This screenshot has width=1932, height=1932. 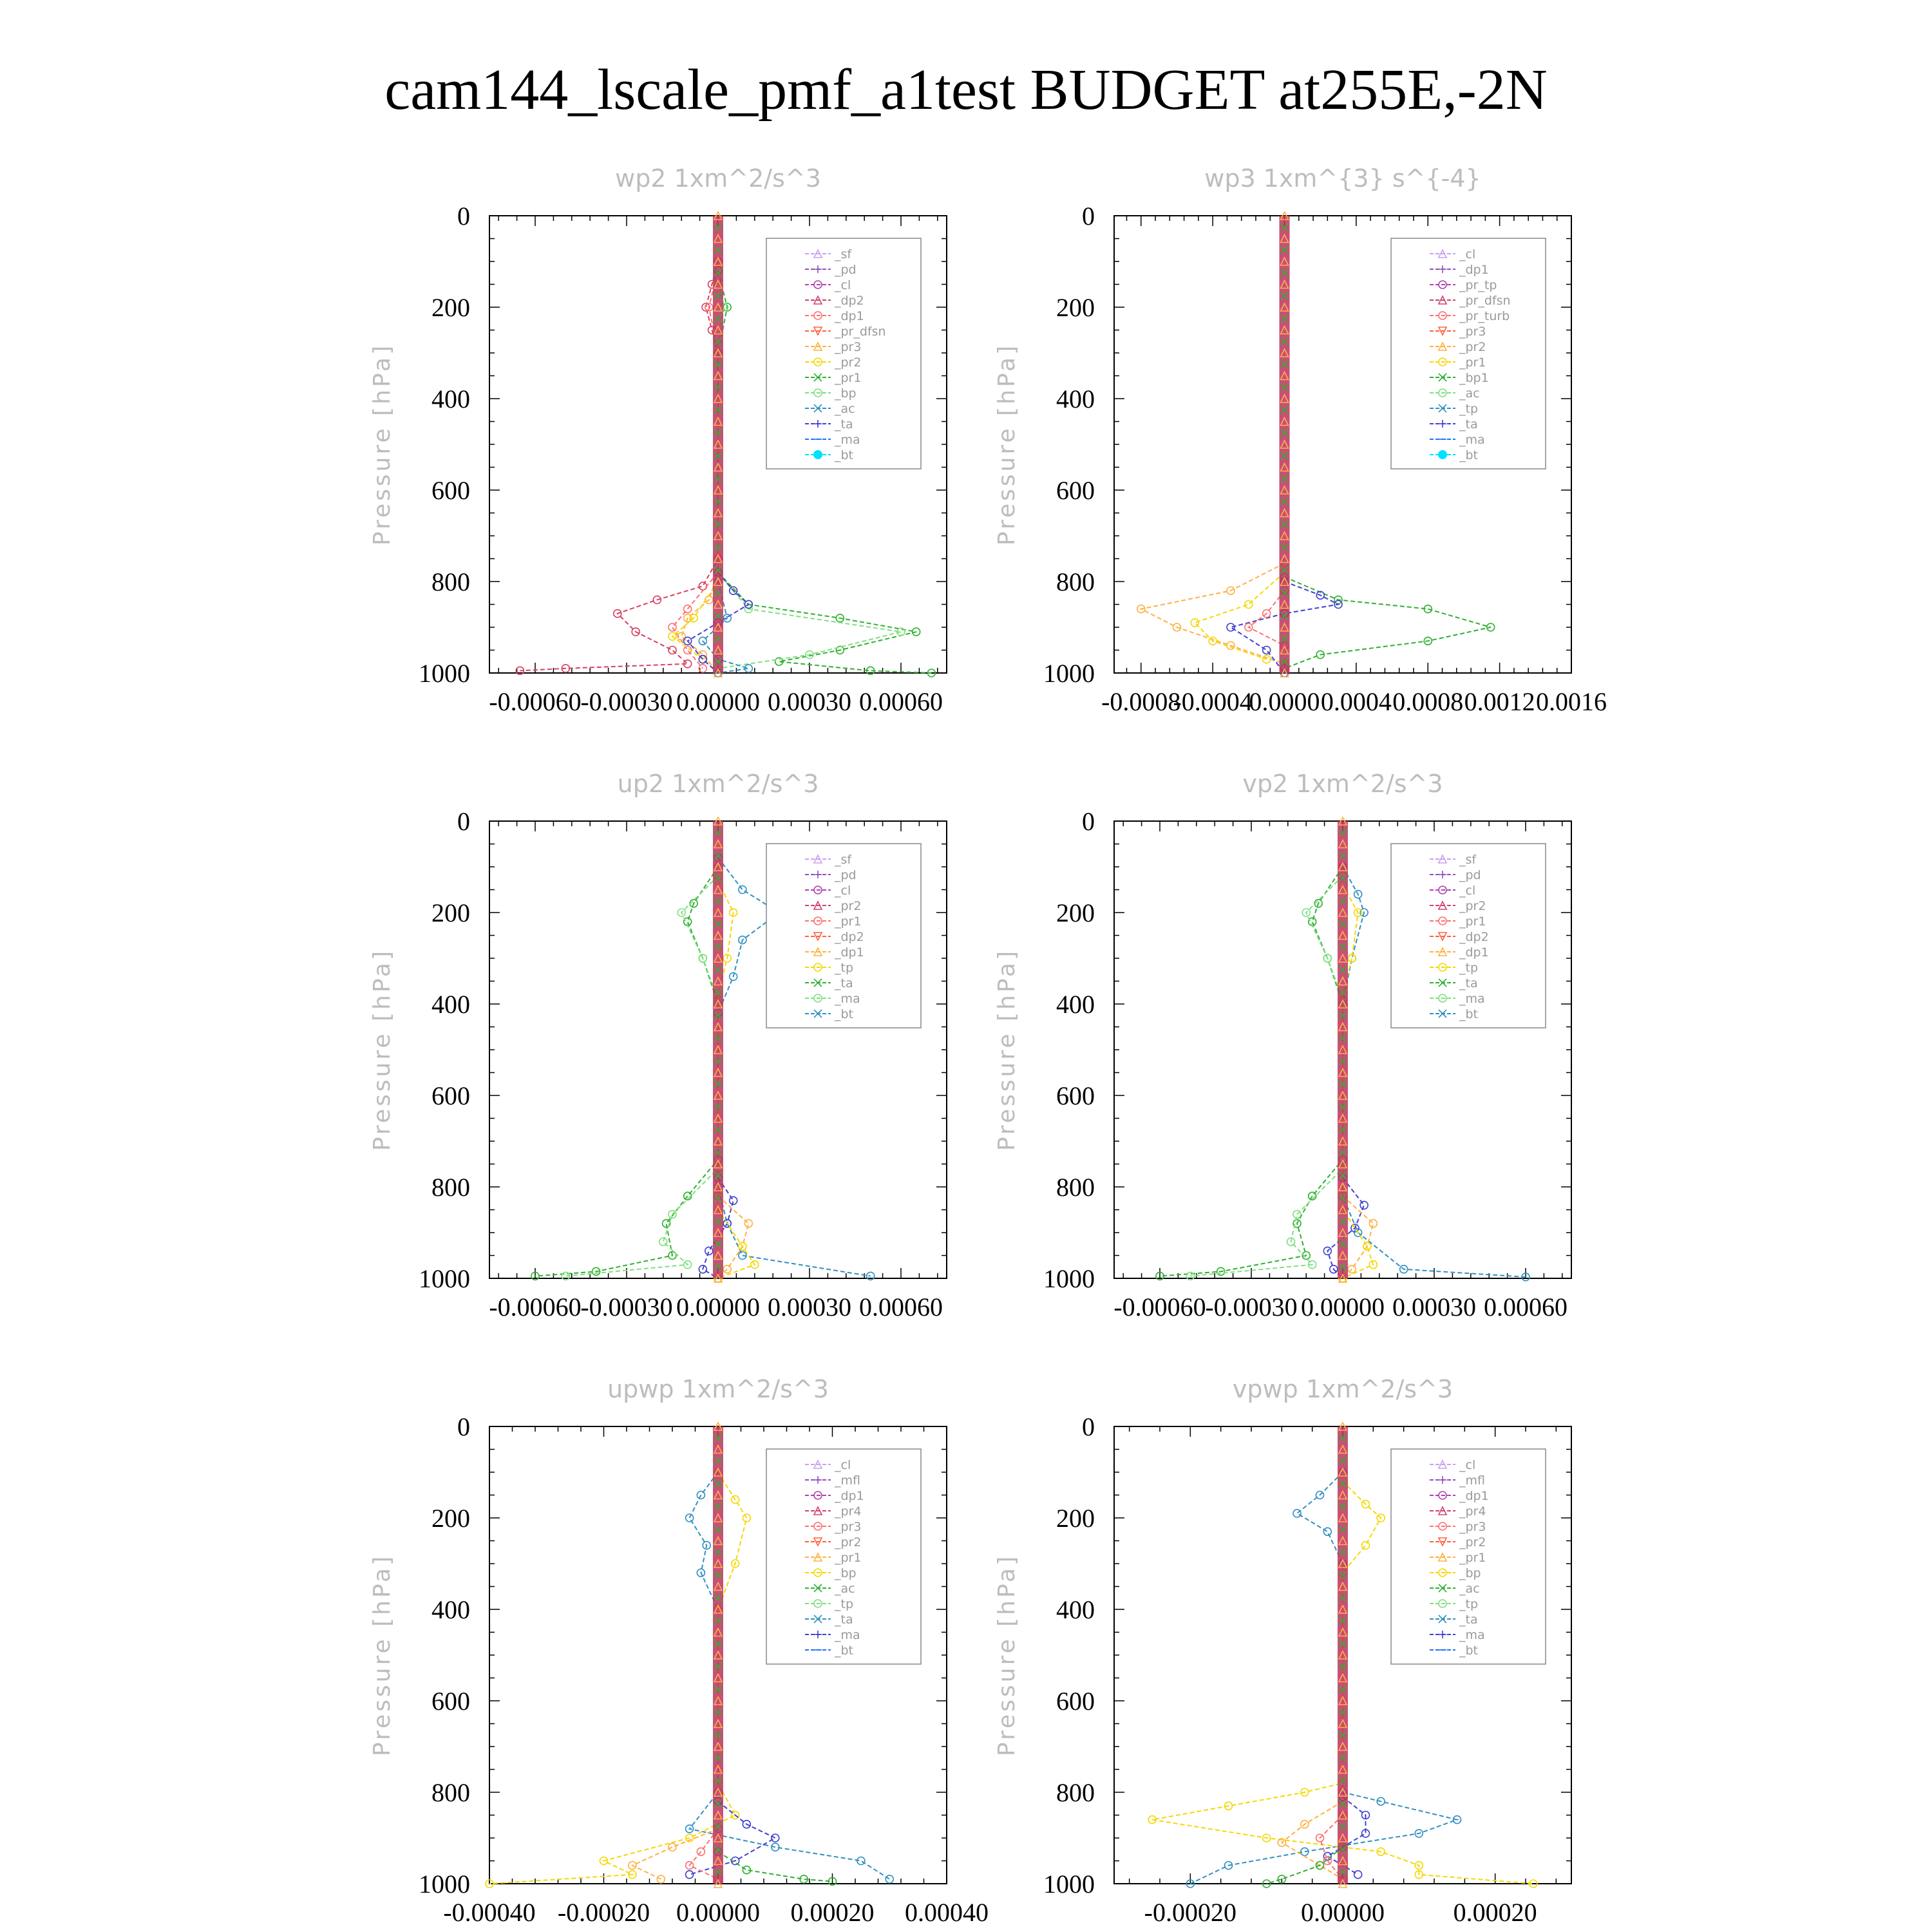 I want to click on series-bp1, so click(x=1387, y=623).